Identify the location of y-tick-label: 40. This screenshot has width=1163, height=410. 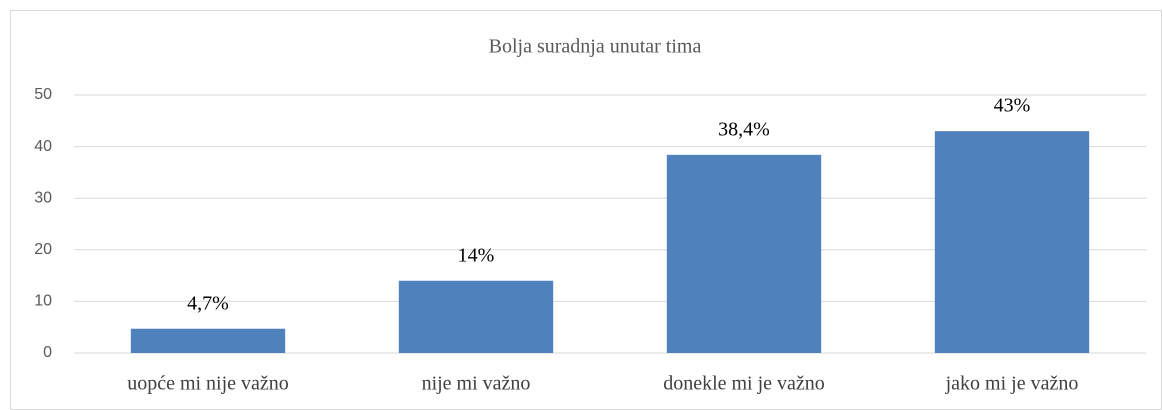
(43, 146).